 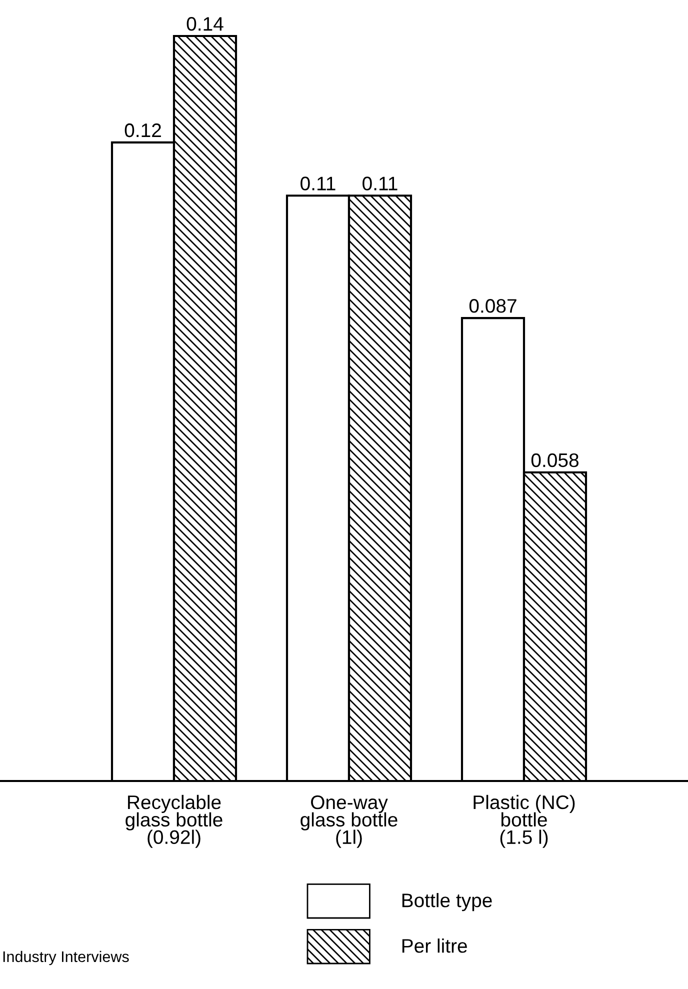 What do you see at coordinates (524, 821) in the screenshot?
I see `x-tick-label: Plastic (NC) bottle (1.5 l)` at bounding box center [524, 821].